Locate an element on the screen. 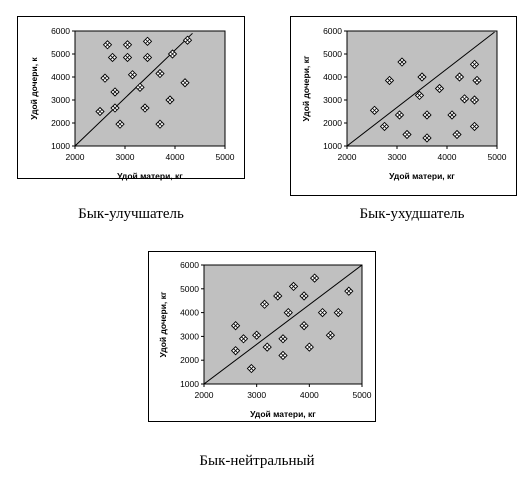 The height and width of the screenshot is (481, 524). reference-line is located at coordinates (283, 324).